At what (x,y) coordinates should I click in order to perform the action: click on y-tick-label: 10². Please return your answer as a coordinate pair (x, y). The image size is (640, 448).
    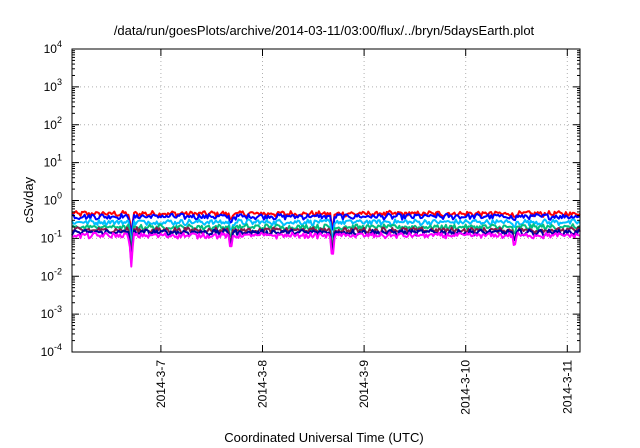
    Looking at the image, I should click on (53, 123).